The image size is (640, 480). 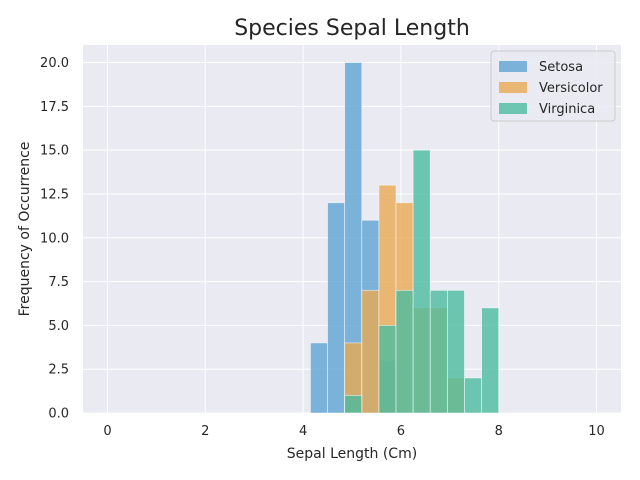 What do you see at coordinates (54, 194) in the screenshot?
I see `y-tick-label: 12.5` at bounding box center [54, 194].